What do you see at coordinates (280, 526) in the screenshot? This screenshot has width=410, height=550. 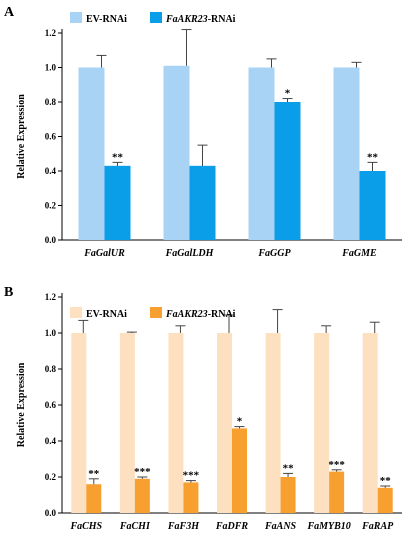 I see `x-tick-label: FaANS` at bounding box center [280, 526].